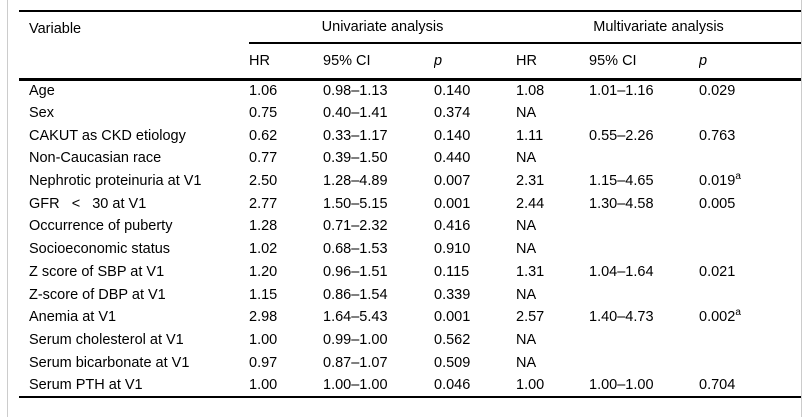 The width and height of the screenshot is (811, 417). What do you see at coordinates (378, 272) in the screenshot?
I see `univariate-ci-cell: 0.96–1.51` at bounding box center [378, 272].